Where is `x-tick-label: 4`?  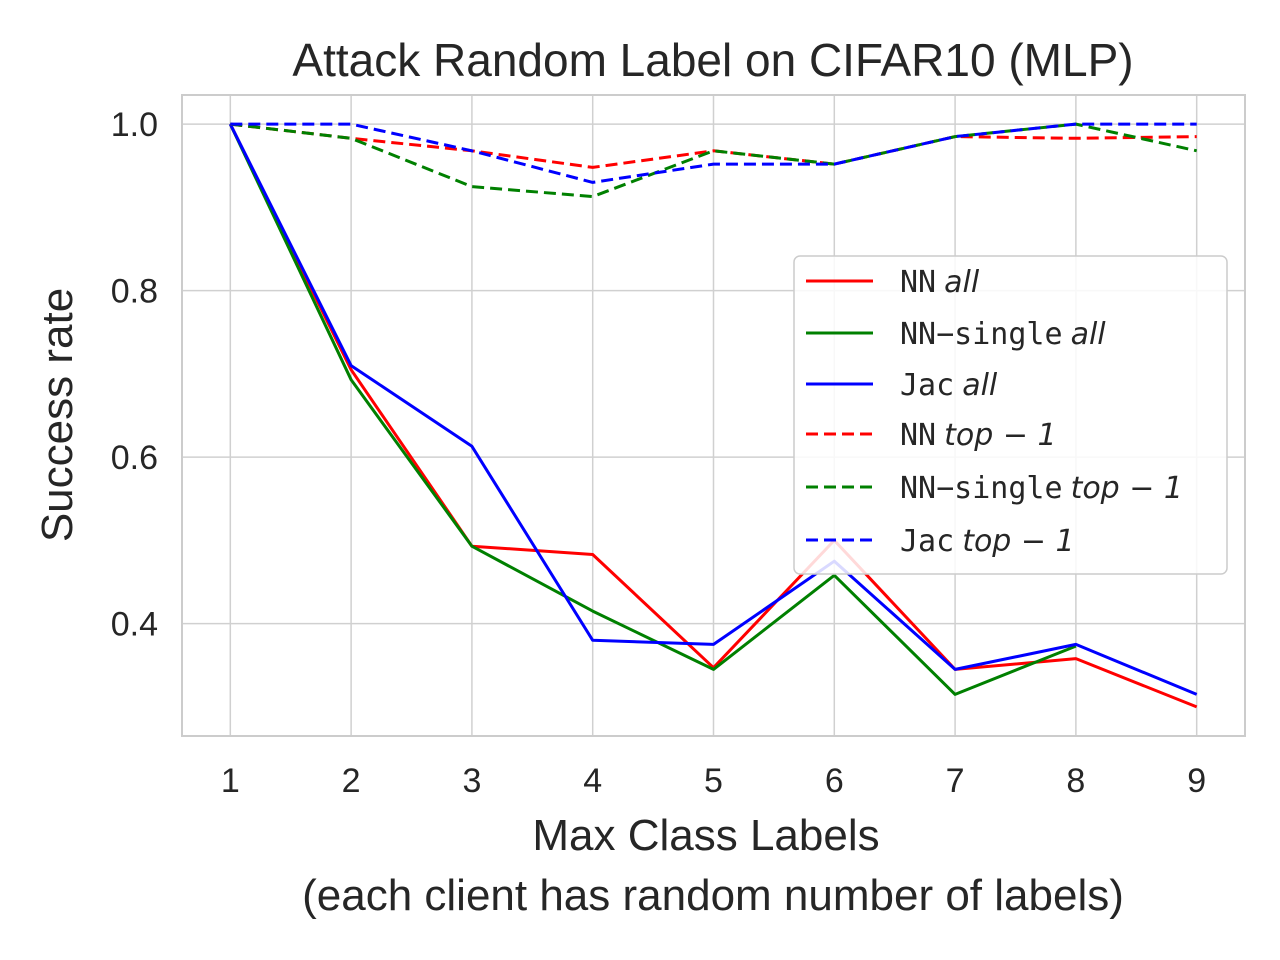 x-tick-label: 4 is located at coordinates (592, 781).